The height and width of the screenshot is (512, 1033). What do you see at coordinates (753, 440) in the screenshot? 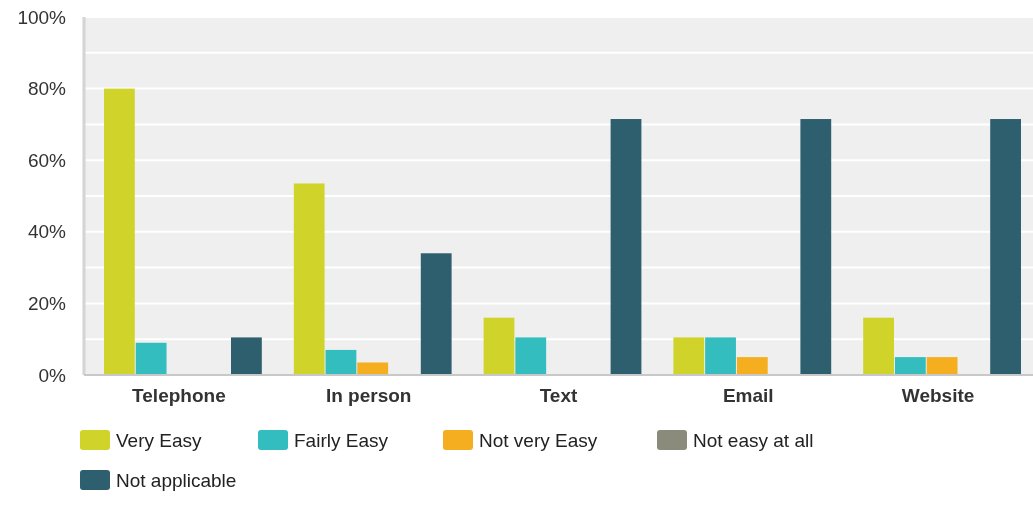
I see `legend-label: Not easy at all` at bounding box center [753, 440].